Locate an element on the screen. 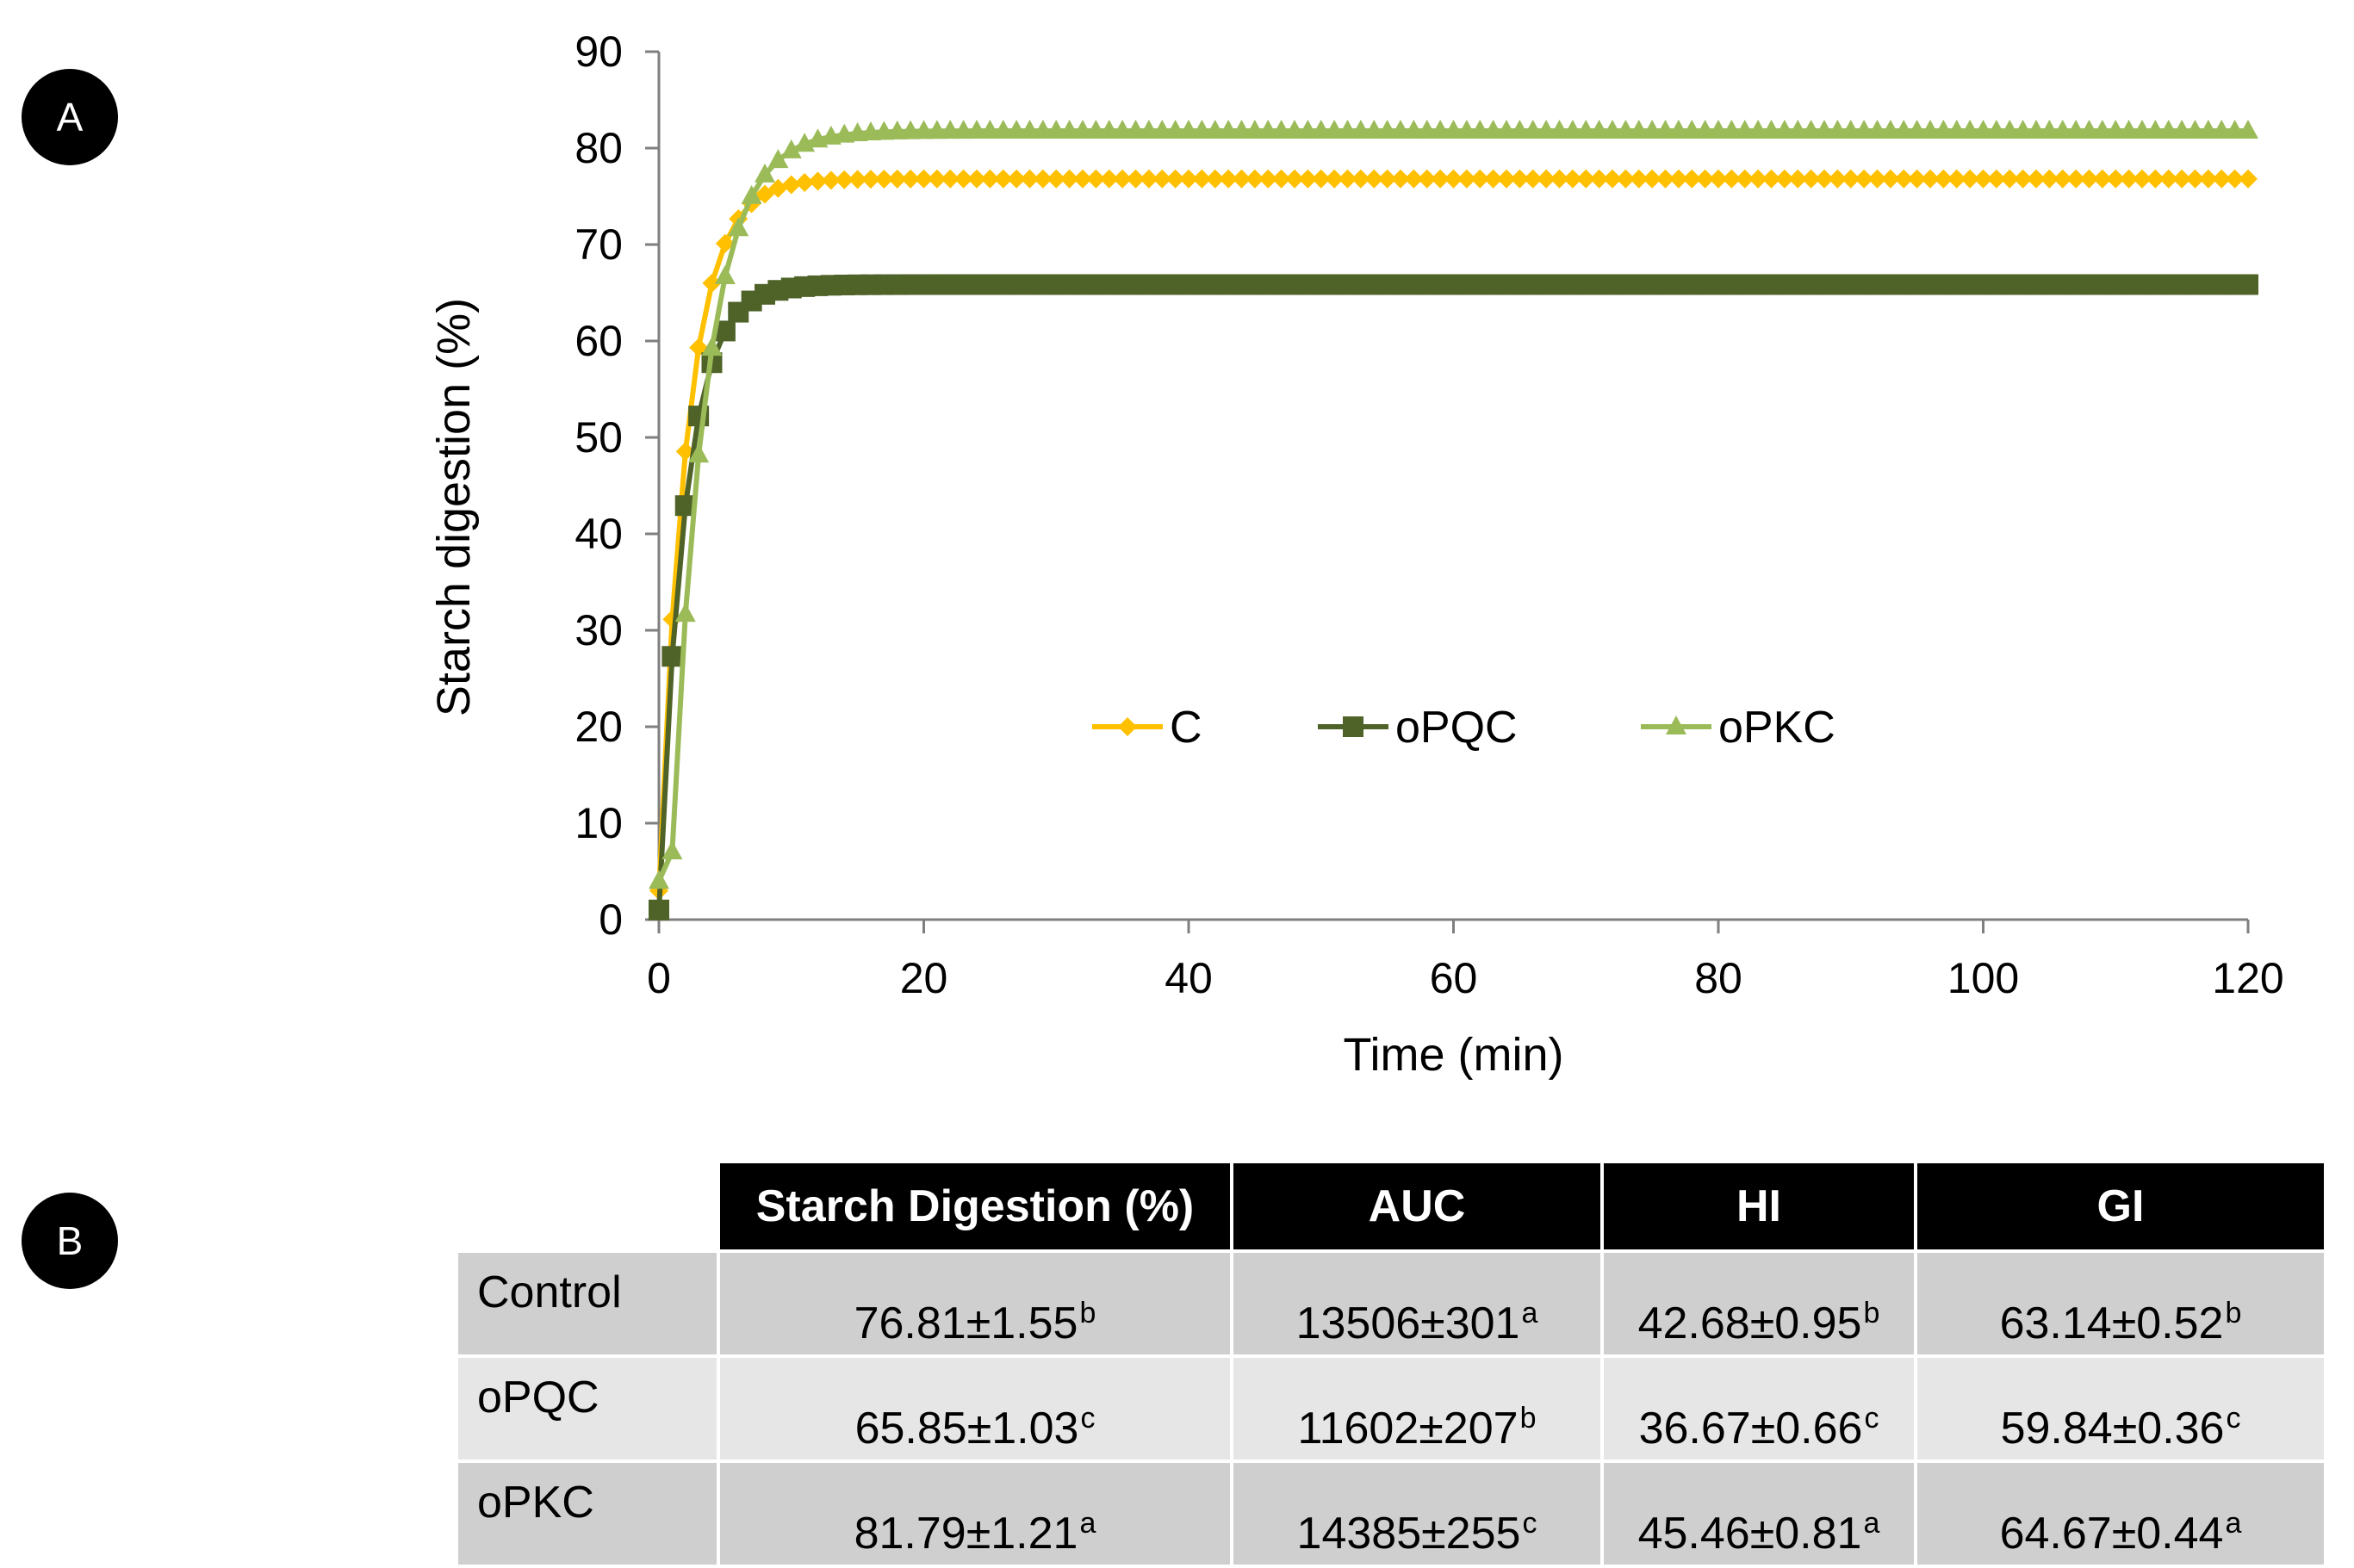  table-cell: 36.67±0.66c is located at coordinates (1759, 1409).